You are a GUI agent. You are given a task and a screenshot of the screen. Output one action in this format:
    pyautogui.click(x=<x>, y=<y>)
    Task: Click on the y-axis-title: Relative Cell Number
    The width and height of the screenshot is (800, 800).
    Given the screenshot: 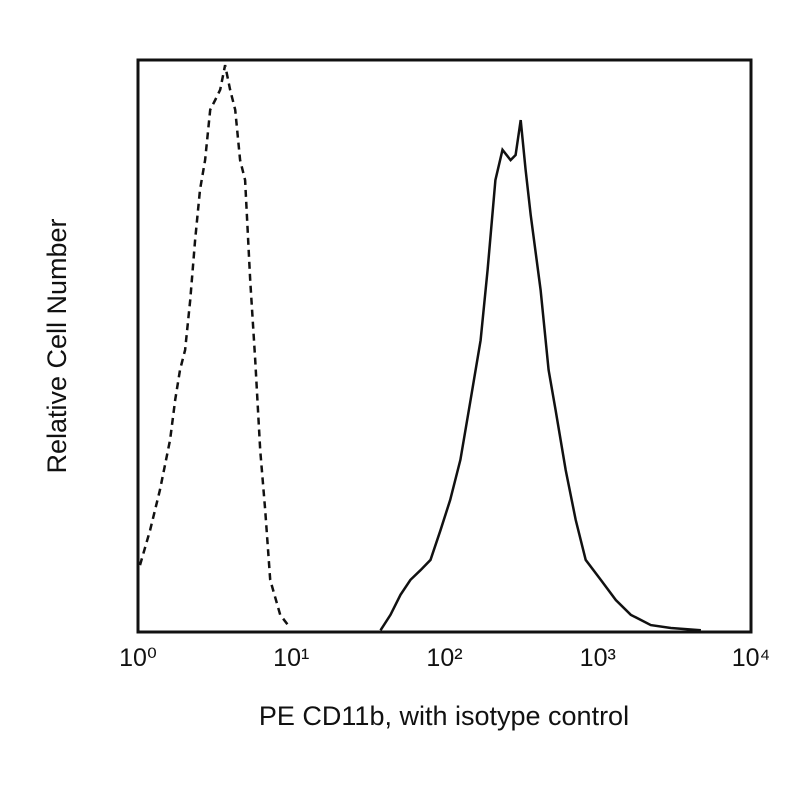 What is the action you would take?
    pyautogui.click(x=57, y=345)
    